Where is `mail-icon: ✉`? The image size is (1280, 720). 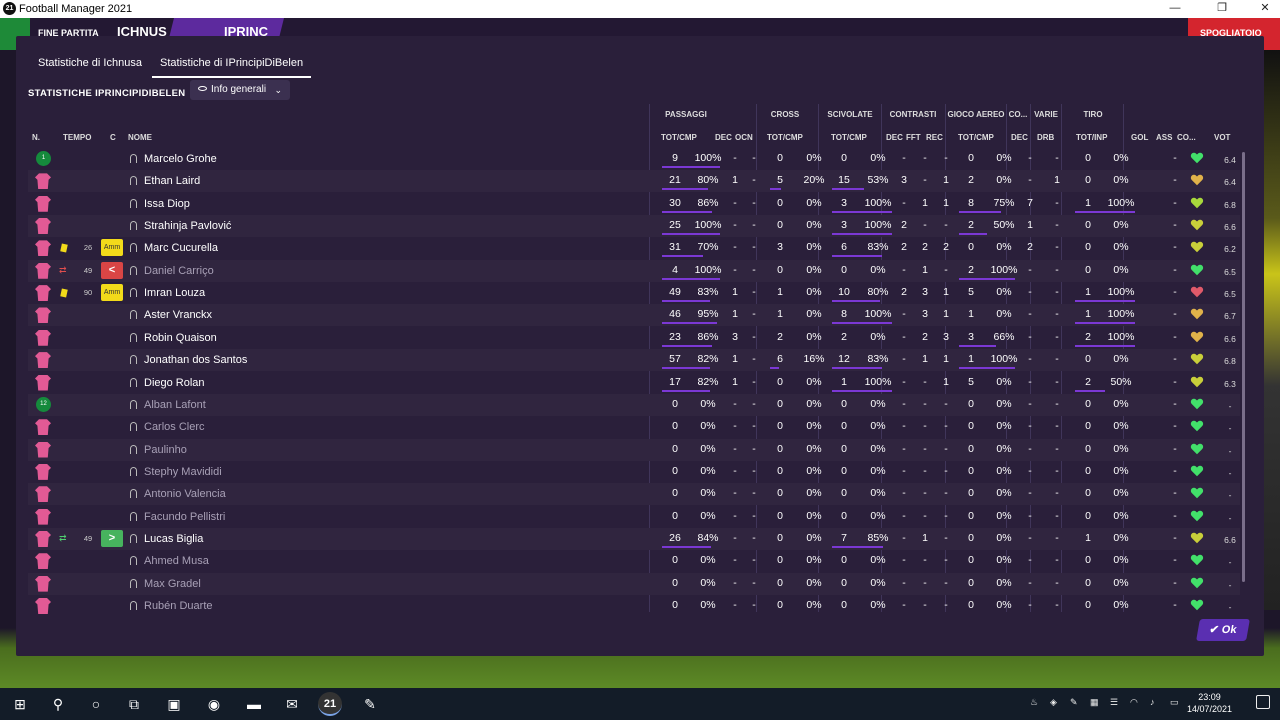
mail-icon: ✉ is located at coordinates (292, 704).